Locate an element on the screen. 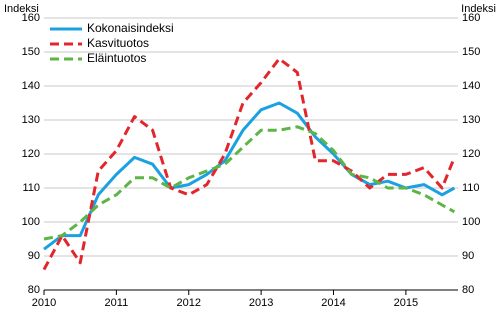 The height and width of the screenshot is (330, 500). y2-tick-label: 130 is located at coordinates (471, 120).